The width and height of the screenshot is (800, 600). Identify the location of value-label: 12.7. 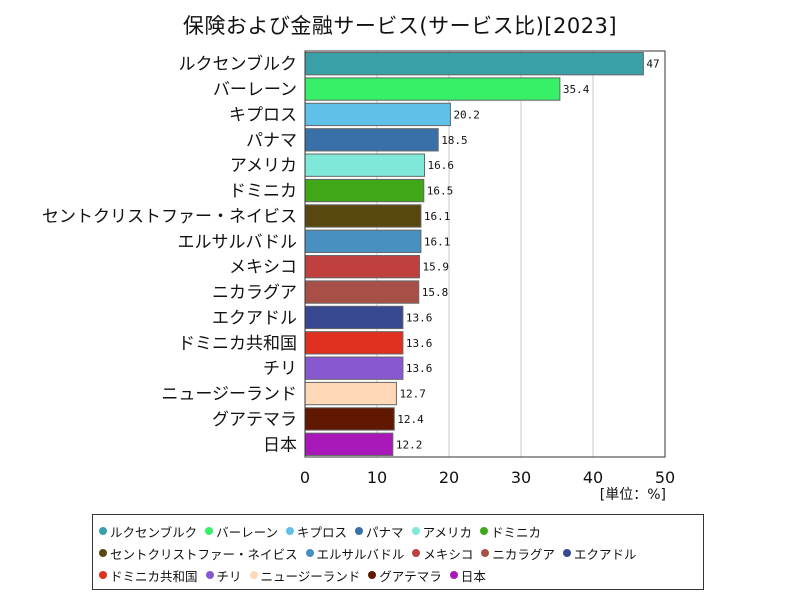
(412, 394).